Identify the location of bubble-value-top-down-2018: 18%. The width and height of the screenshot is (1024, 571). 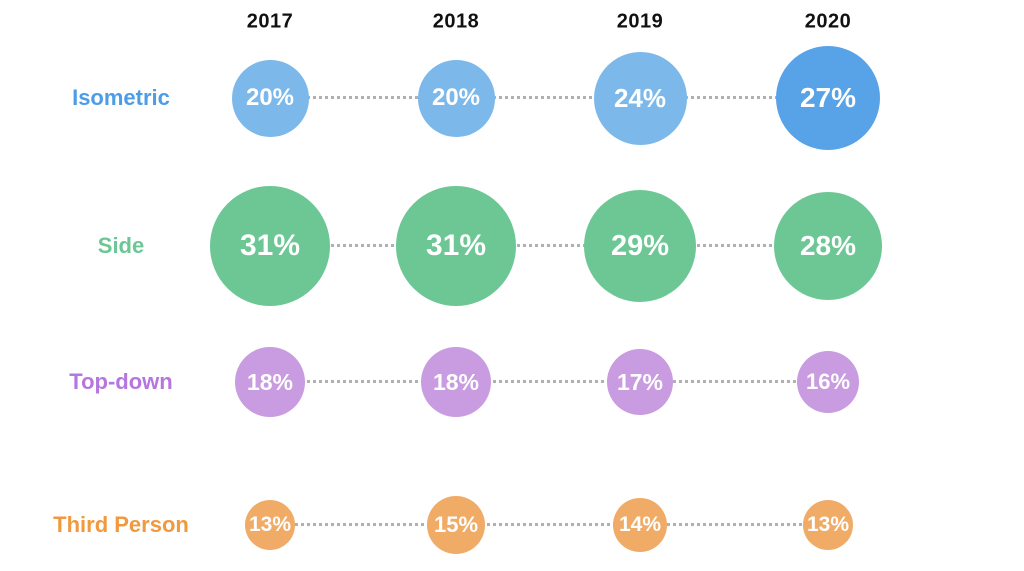
(456, 381).